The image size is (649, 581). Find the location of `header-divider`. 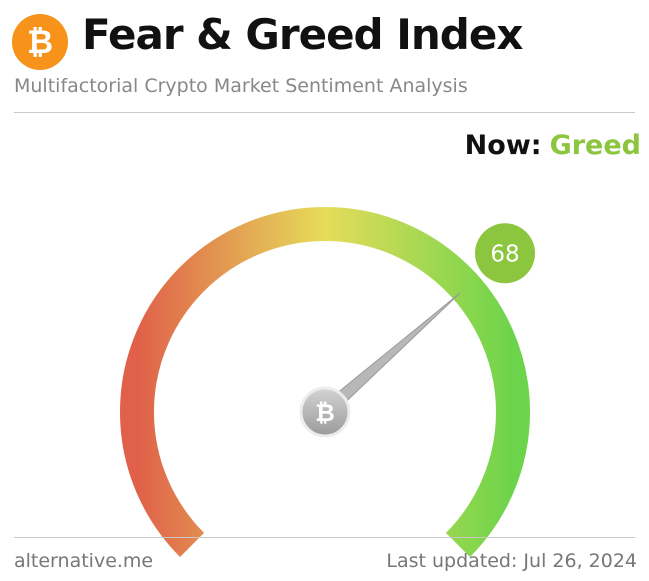

header-divider is located at coordinates (324, 112).